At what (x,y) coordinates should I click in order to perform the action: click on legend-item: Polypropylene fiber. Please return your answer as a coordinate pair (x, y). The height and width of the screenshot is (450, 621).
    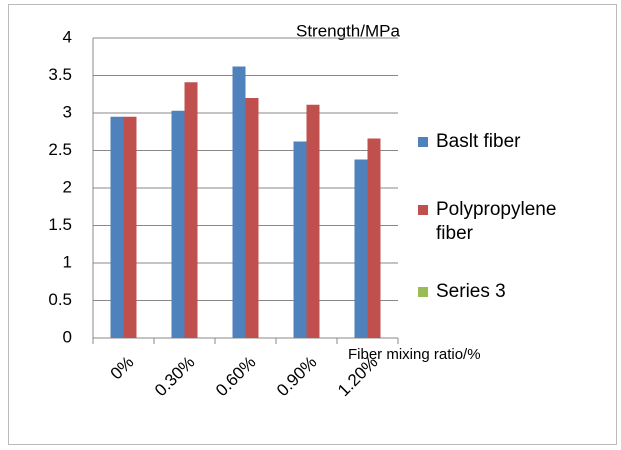
    Looking at the image, I should click on (513, 222).